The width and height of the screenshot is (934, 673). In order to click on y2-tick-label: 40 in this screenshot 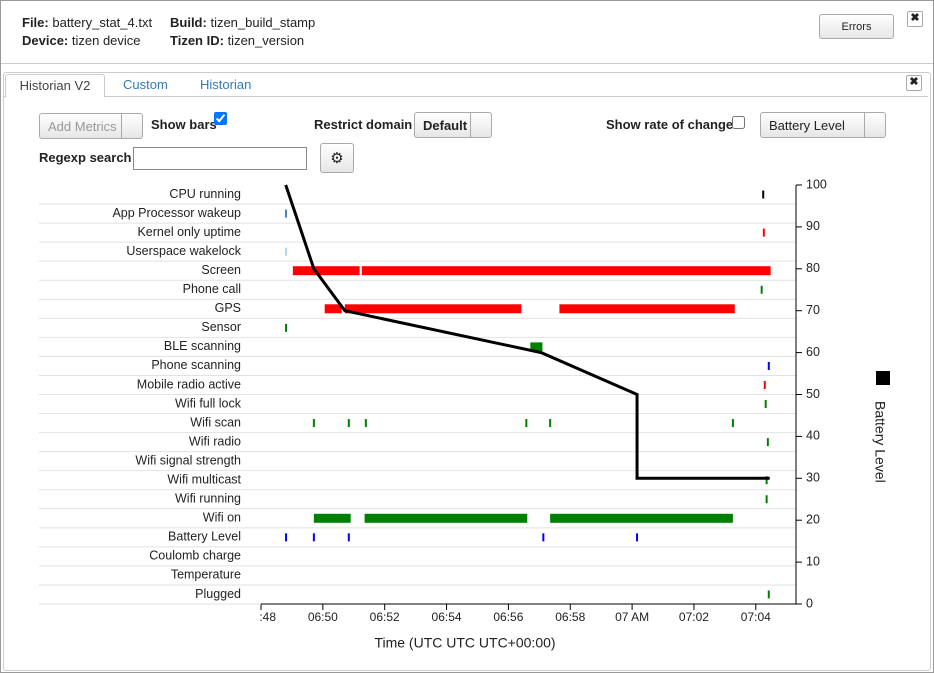, I will do `click(813, 436)`.